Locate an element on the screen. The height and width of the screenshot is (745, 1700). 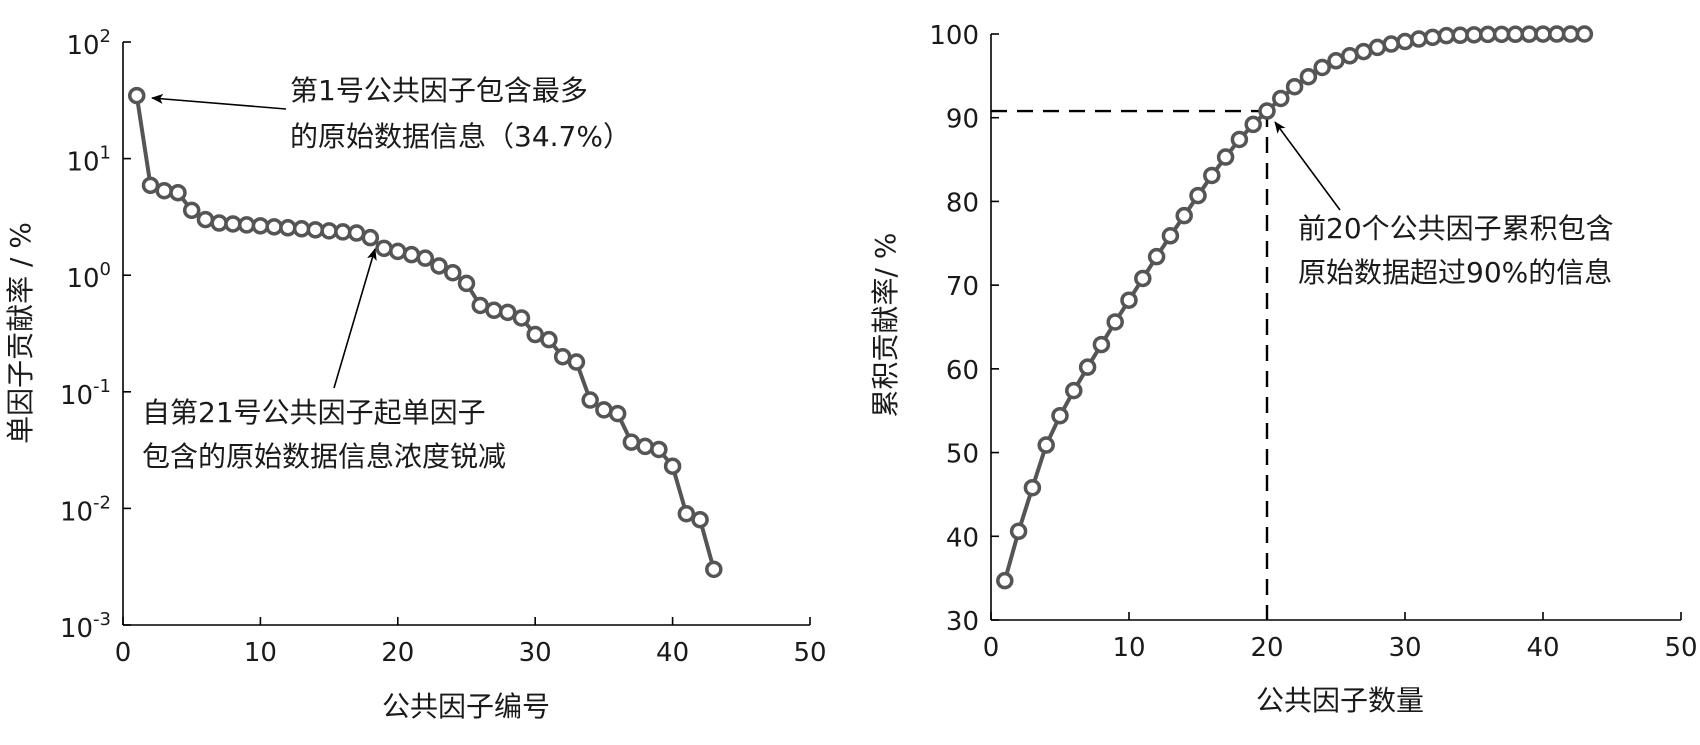
right-y-ticks: 30 40 50 60 70 80 90 100 is located at coordinates (964, 329).